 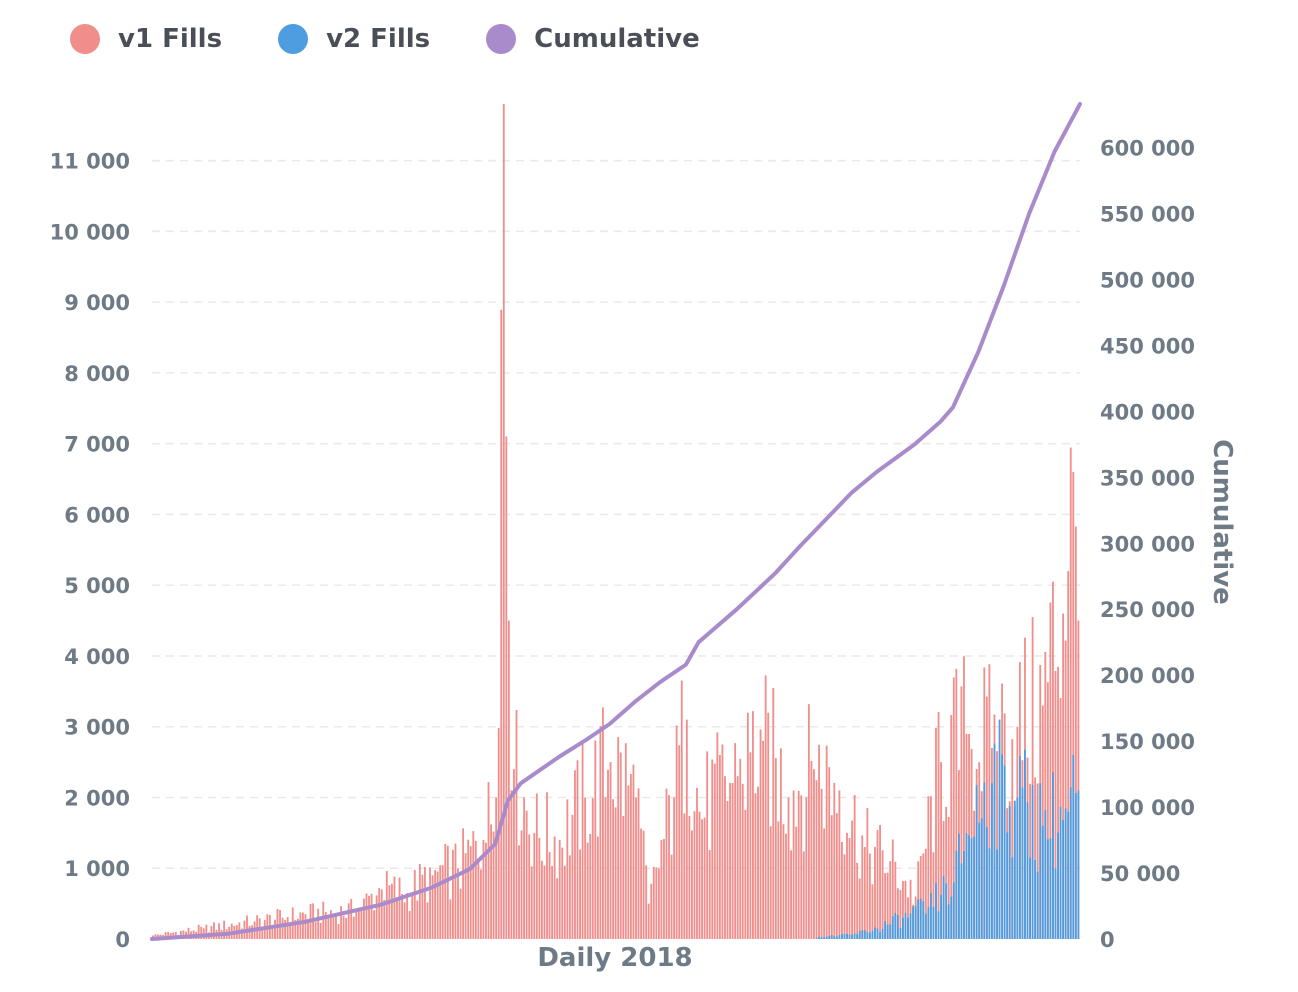 I want to click on legend-item-v2: v2 Fills, so click(x=354, y=39).